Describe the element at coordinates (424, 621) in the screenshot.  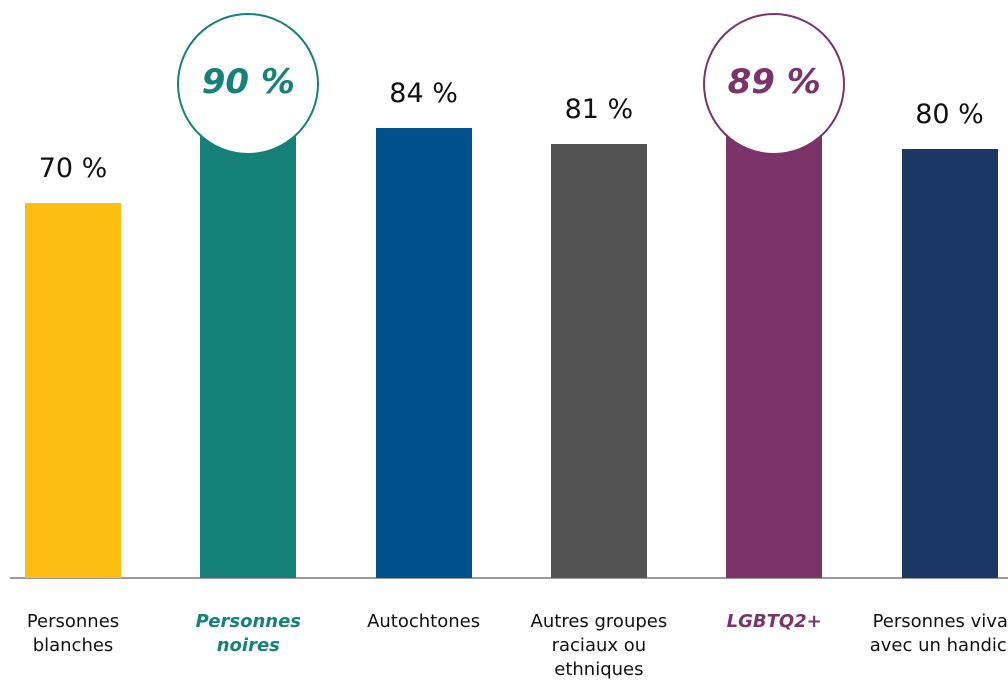
I see `category-label: Autochtones` at that location.